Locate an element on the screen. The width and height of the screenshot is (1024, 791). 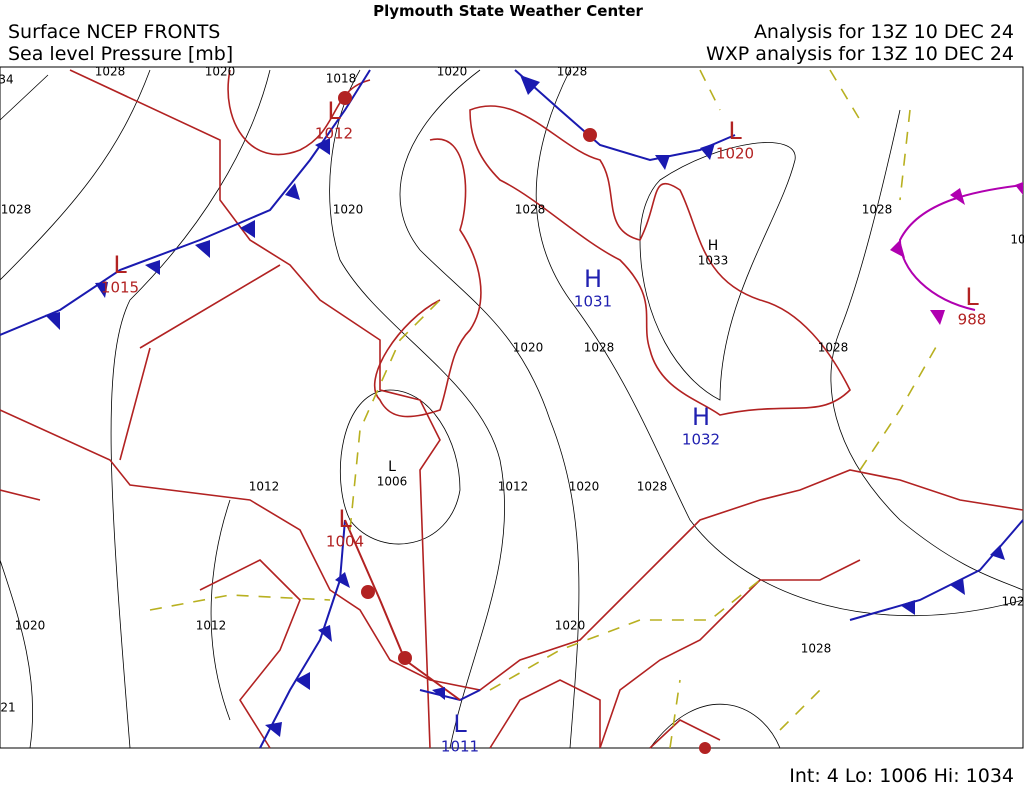
isobar-label: 102 is located at coordinates (1013, 602).